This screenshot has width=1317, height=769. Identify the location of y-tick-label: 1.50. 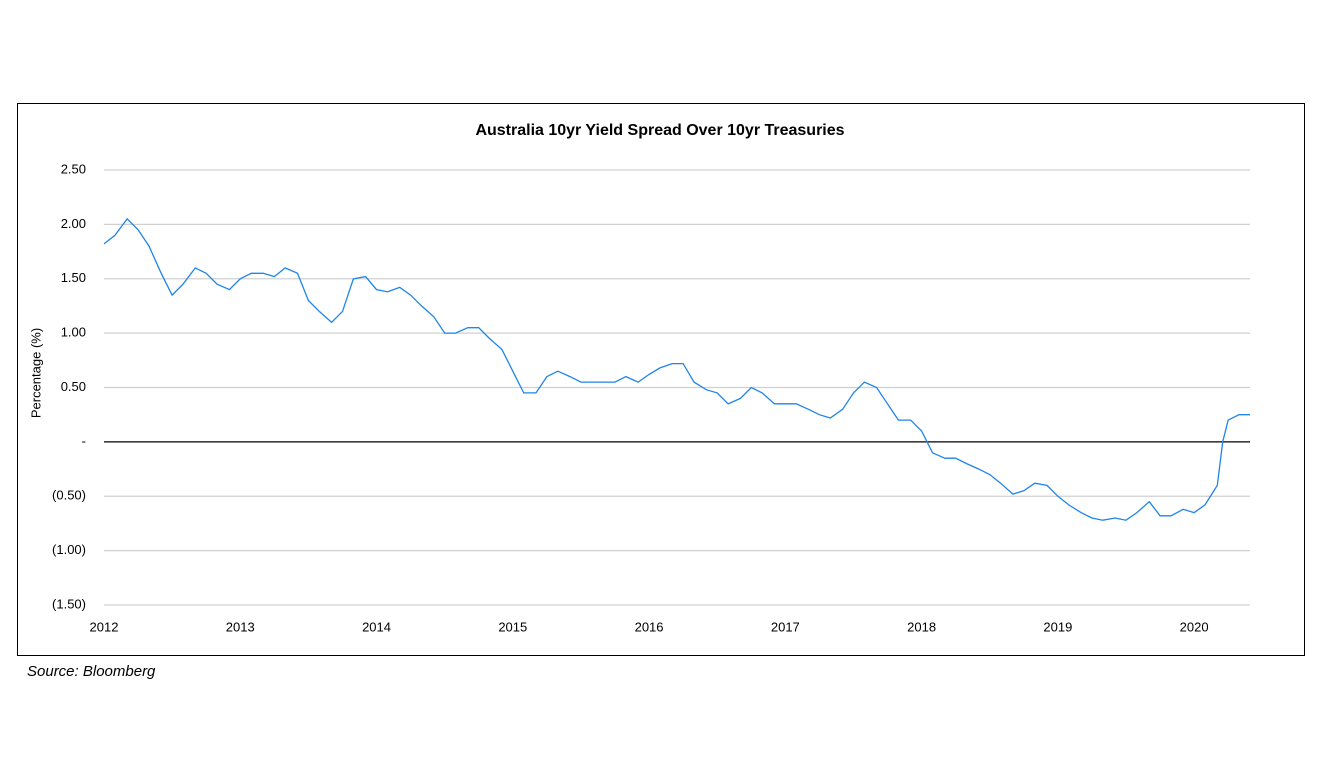
(73, 277).